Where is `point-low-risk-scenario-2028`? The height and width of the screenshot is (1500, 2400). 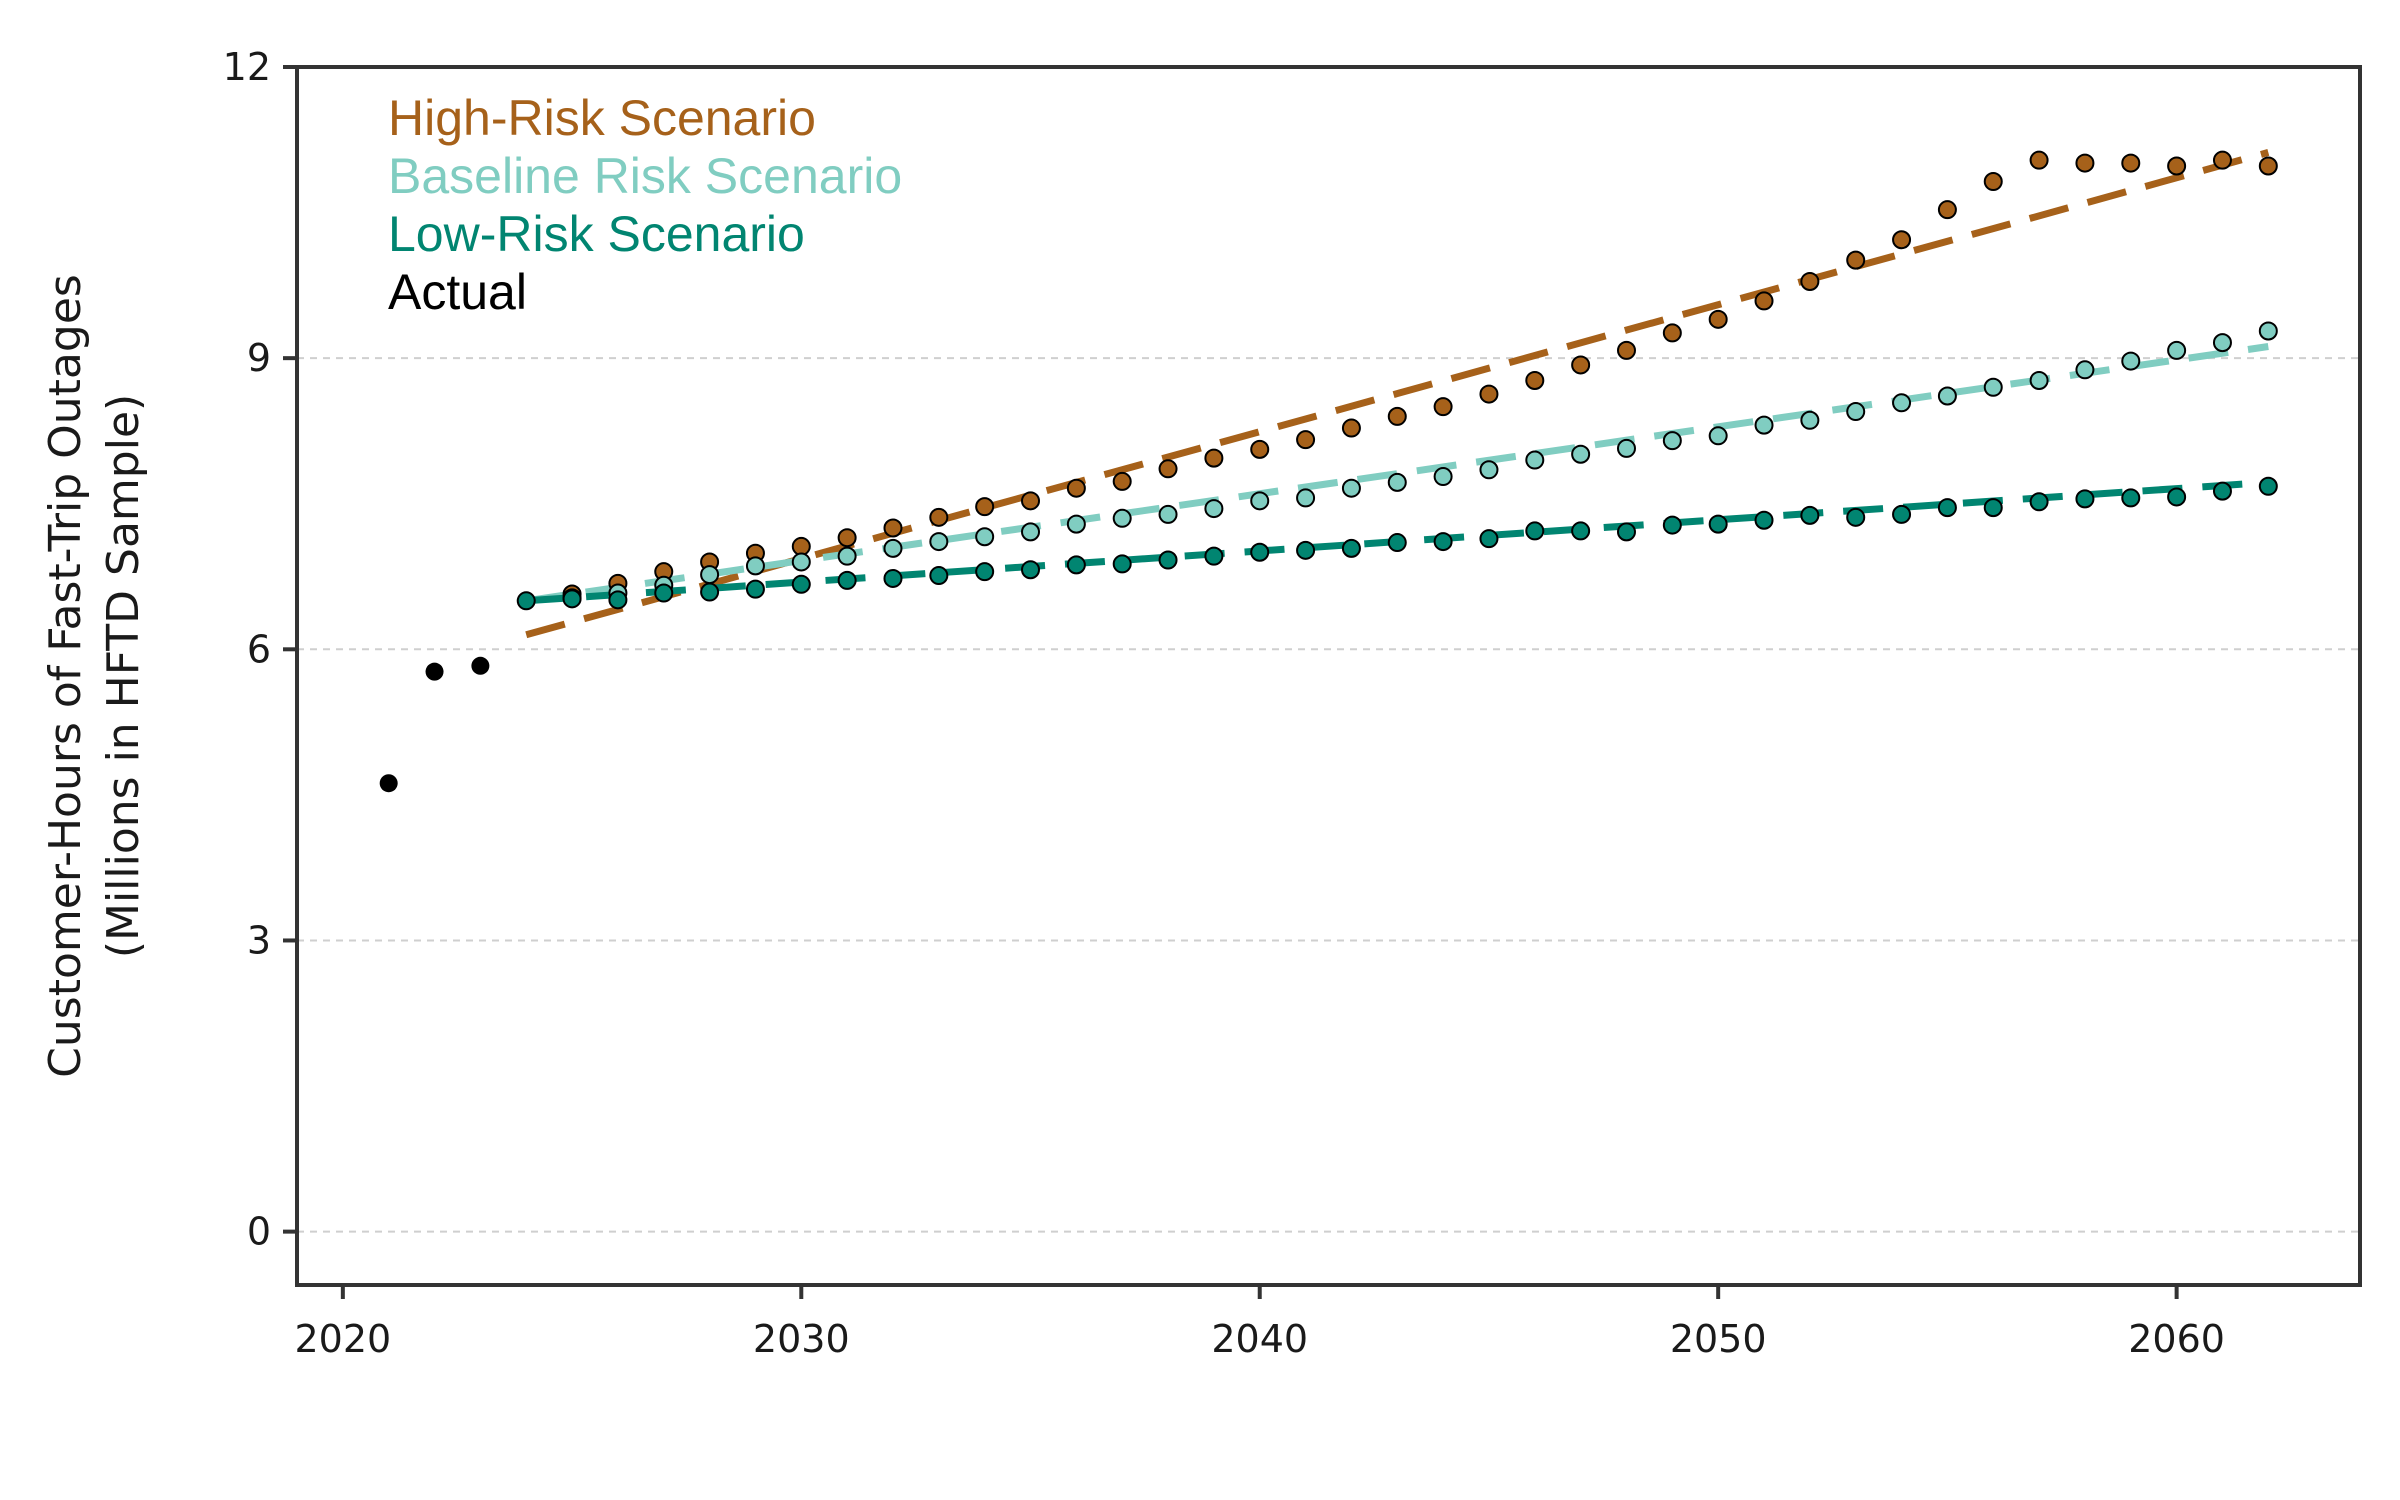
point-low-risk-scenario-2028 is located at coordinates (710, 592).